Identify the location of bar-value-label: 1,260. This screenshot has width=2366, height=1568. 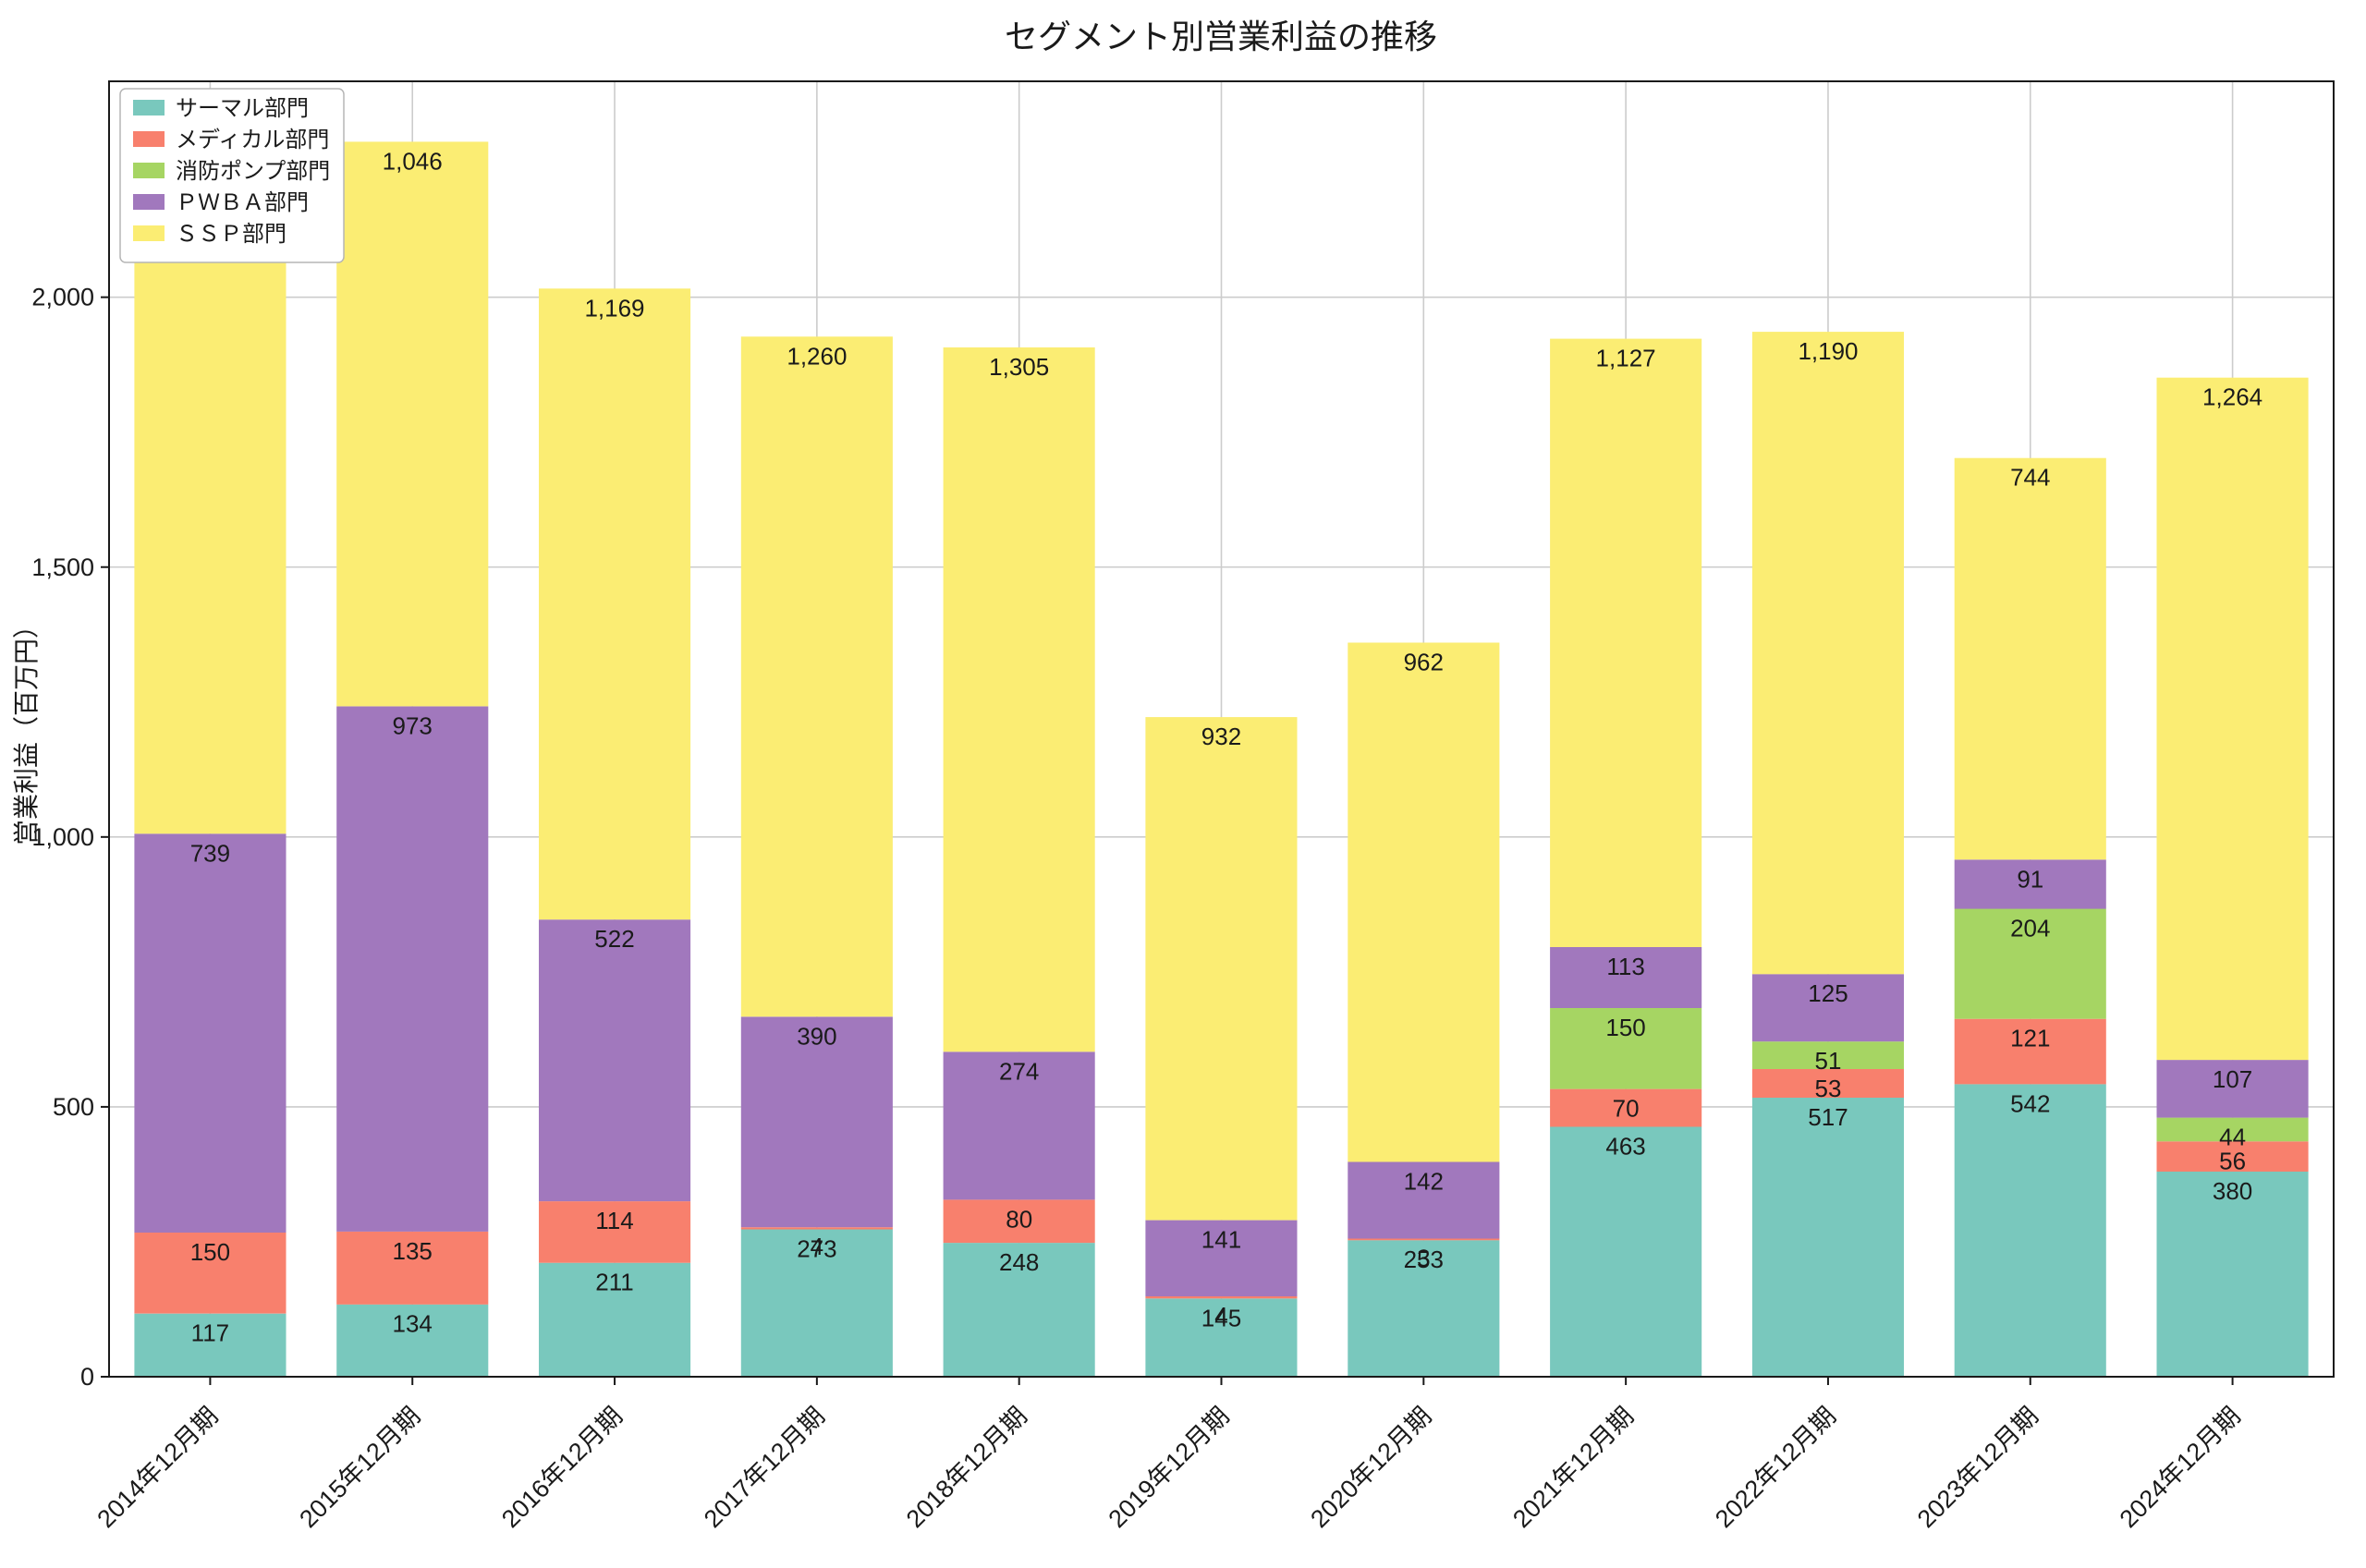
(817, 356).